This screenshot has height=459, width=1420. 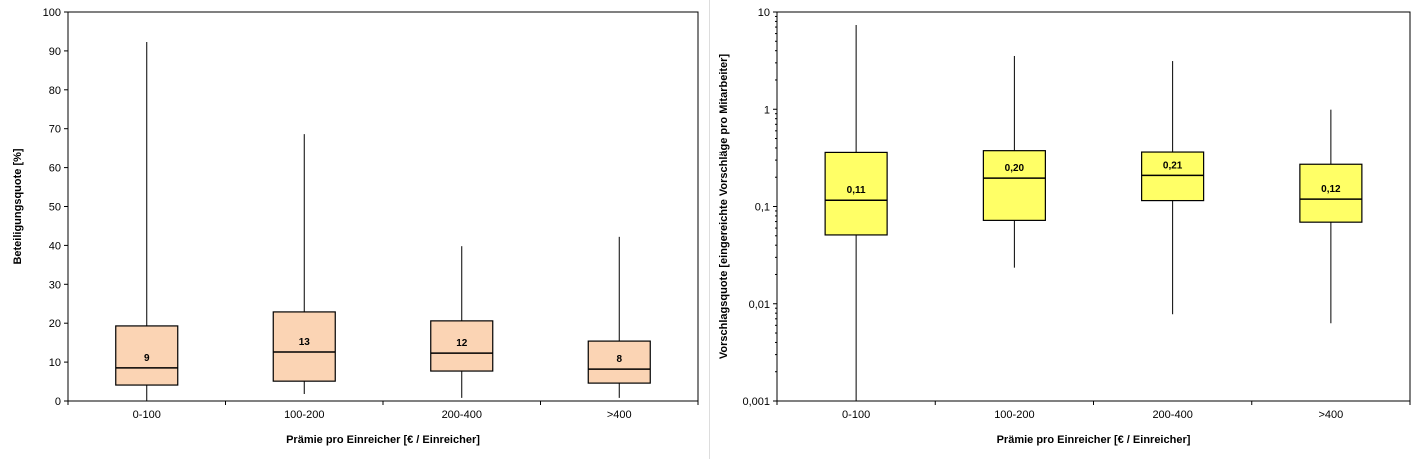 What do you see at coordinates (1015, 168) in the screenshot?
I see `median-label: 0,20` at bounding box center [1015, 168].